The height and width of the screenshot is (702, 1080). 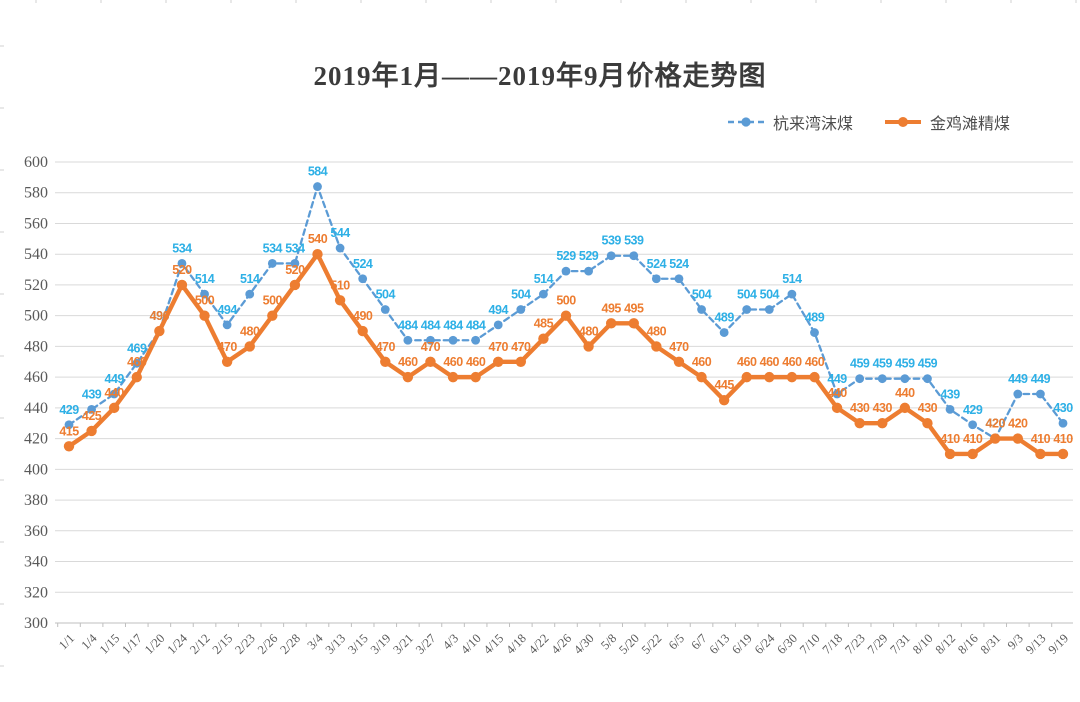 I want to click on y-axis-tick-label: 300, so click(x=36, y=623).